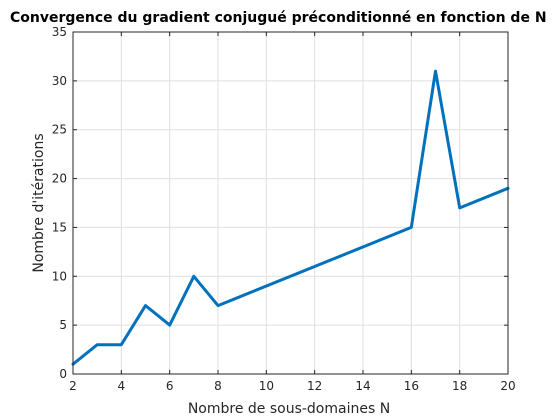  I want to click on x-tick-label: 4, so click(122, 386).